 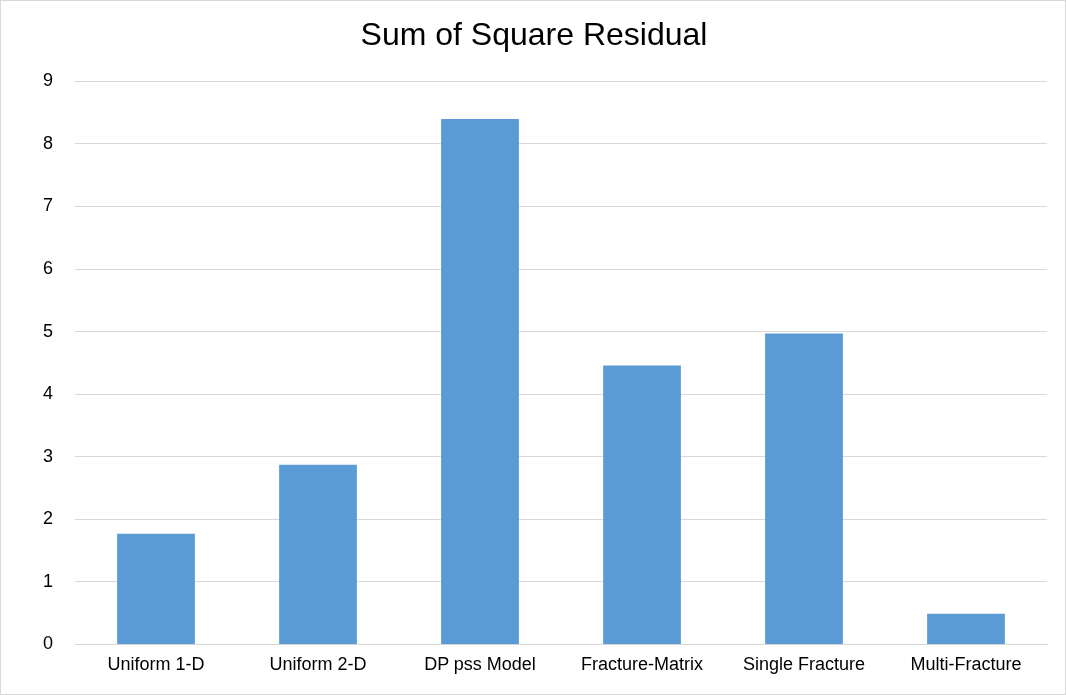 I want to click on x-tick-label: Uniform 1-D, so click(x=156, y=664).